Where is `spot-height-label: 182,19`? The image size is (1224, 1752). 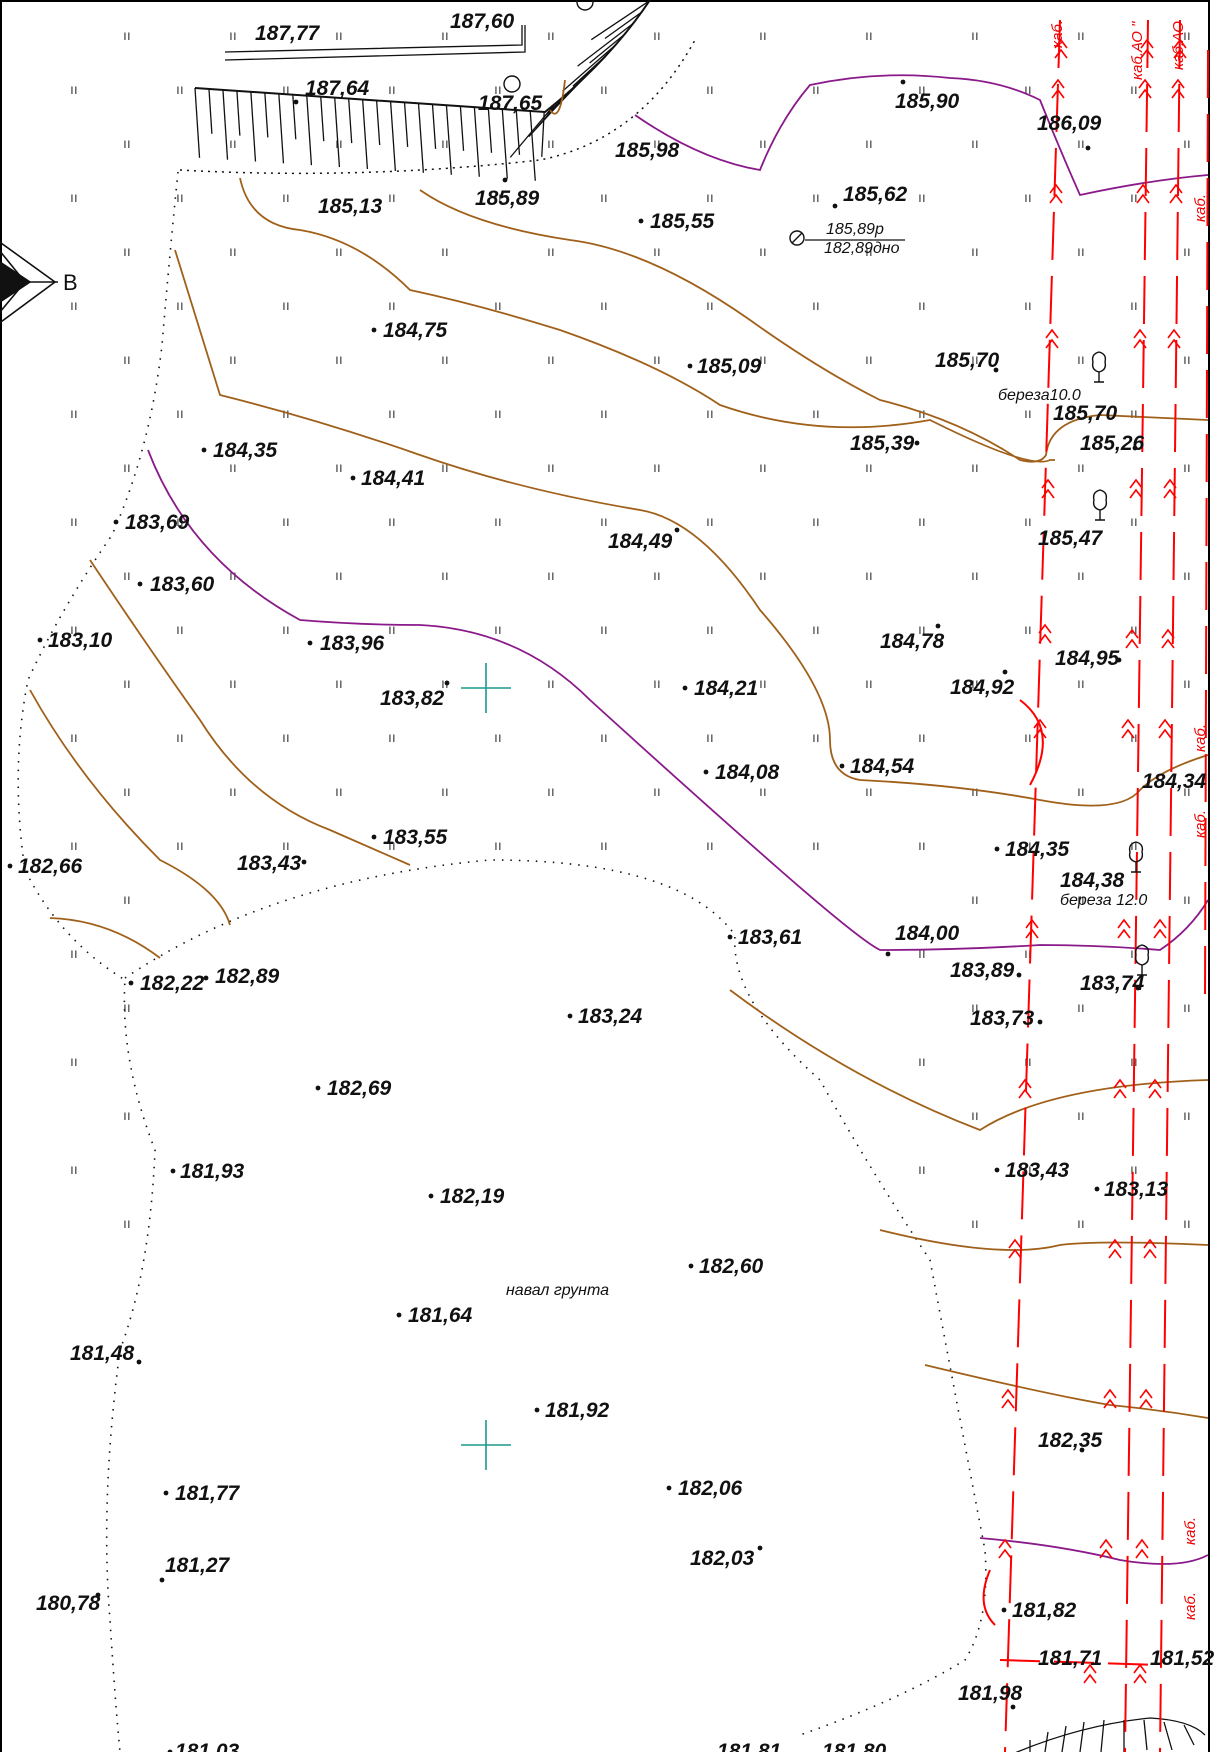 spot-height-label: 182,19 is located at coordinates (472, 1196).